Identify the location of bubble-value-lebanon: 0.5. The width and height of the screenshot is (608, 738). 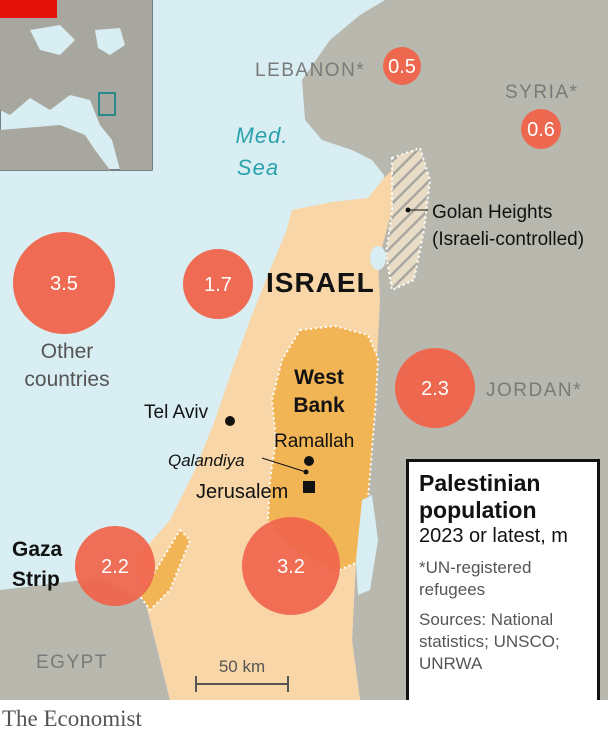
(402, 67).